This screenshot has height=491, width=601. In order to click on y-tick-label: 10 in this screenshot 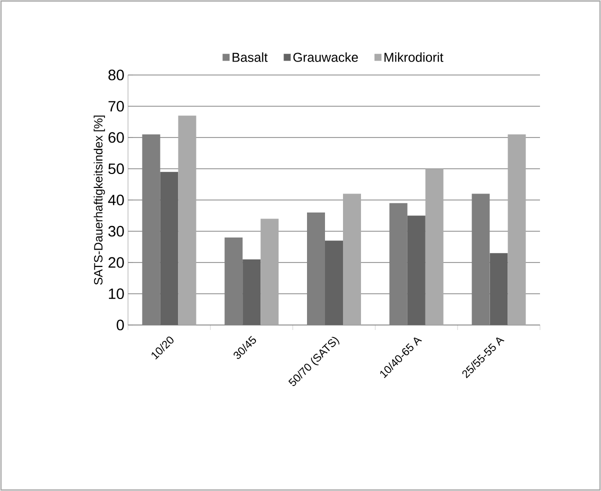, I will do `click(116, 294)`.